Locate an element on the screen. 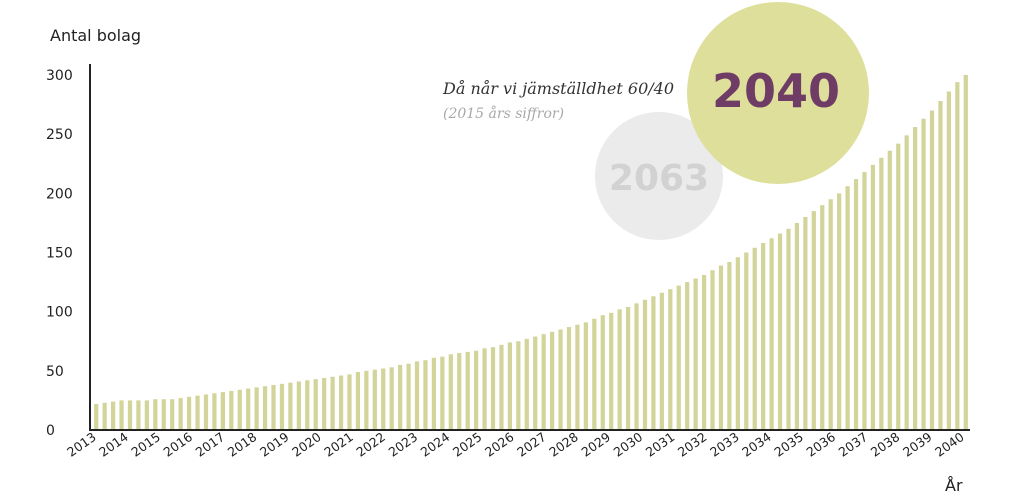 The height and width of the screenshot is (501, 1017). y-tick-label: 150 is located at coordinates (59, 254).